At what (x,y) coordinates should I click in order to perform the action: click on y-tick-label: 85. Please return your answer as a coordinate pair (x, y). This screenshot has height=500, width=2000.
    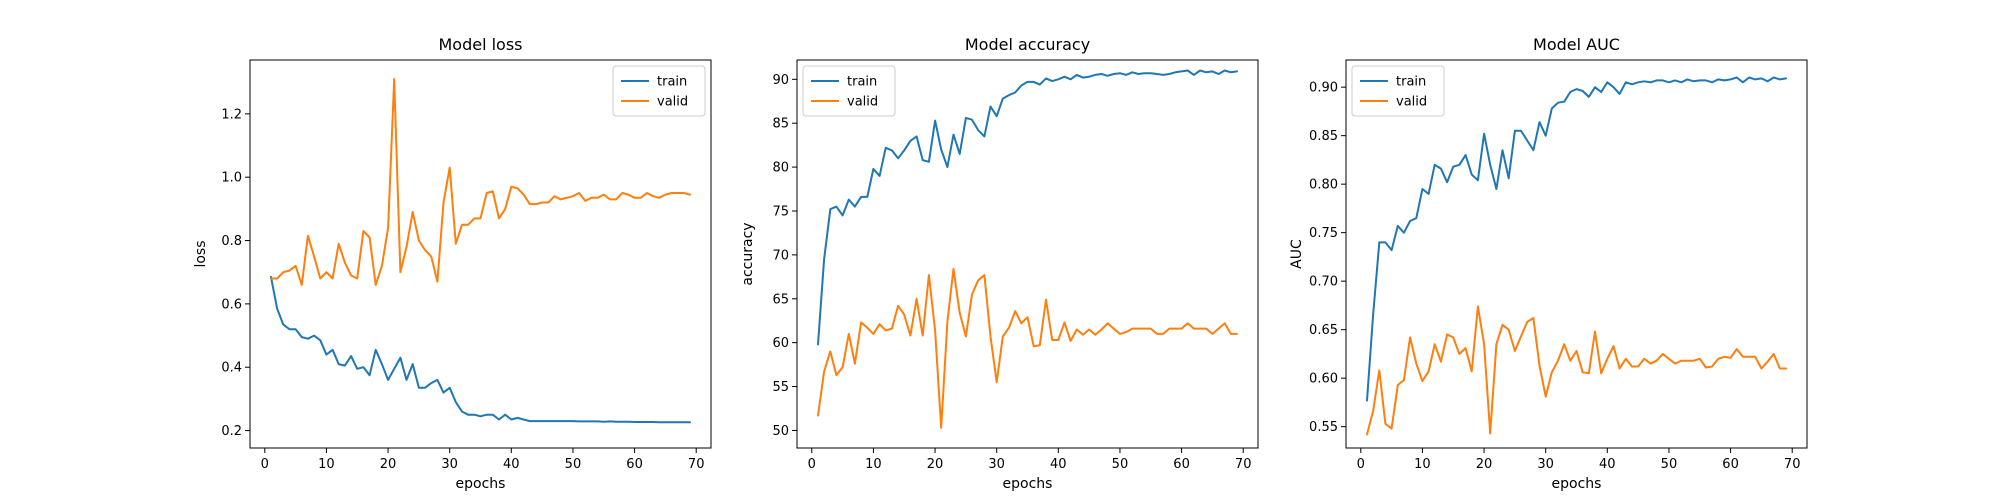
    Looking at the image, I should click on (780, 124).